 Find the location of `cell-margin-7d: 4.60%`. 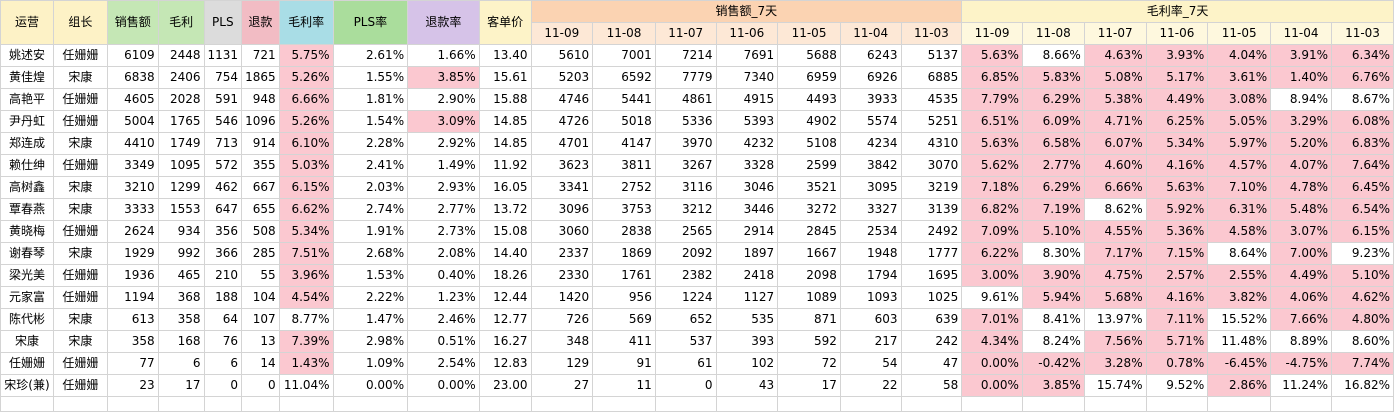

cell-margin-7d: 4.60% is located at coordinates (1115, 165).